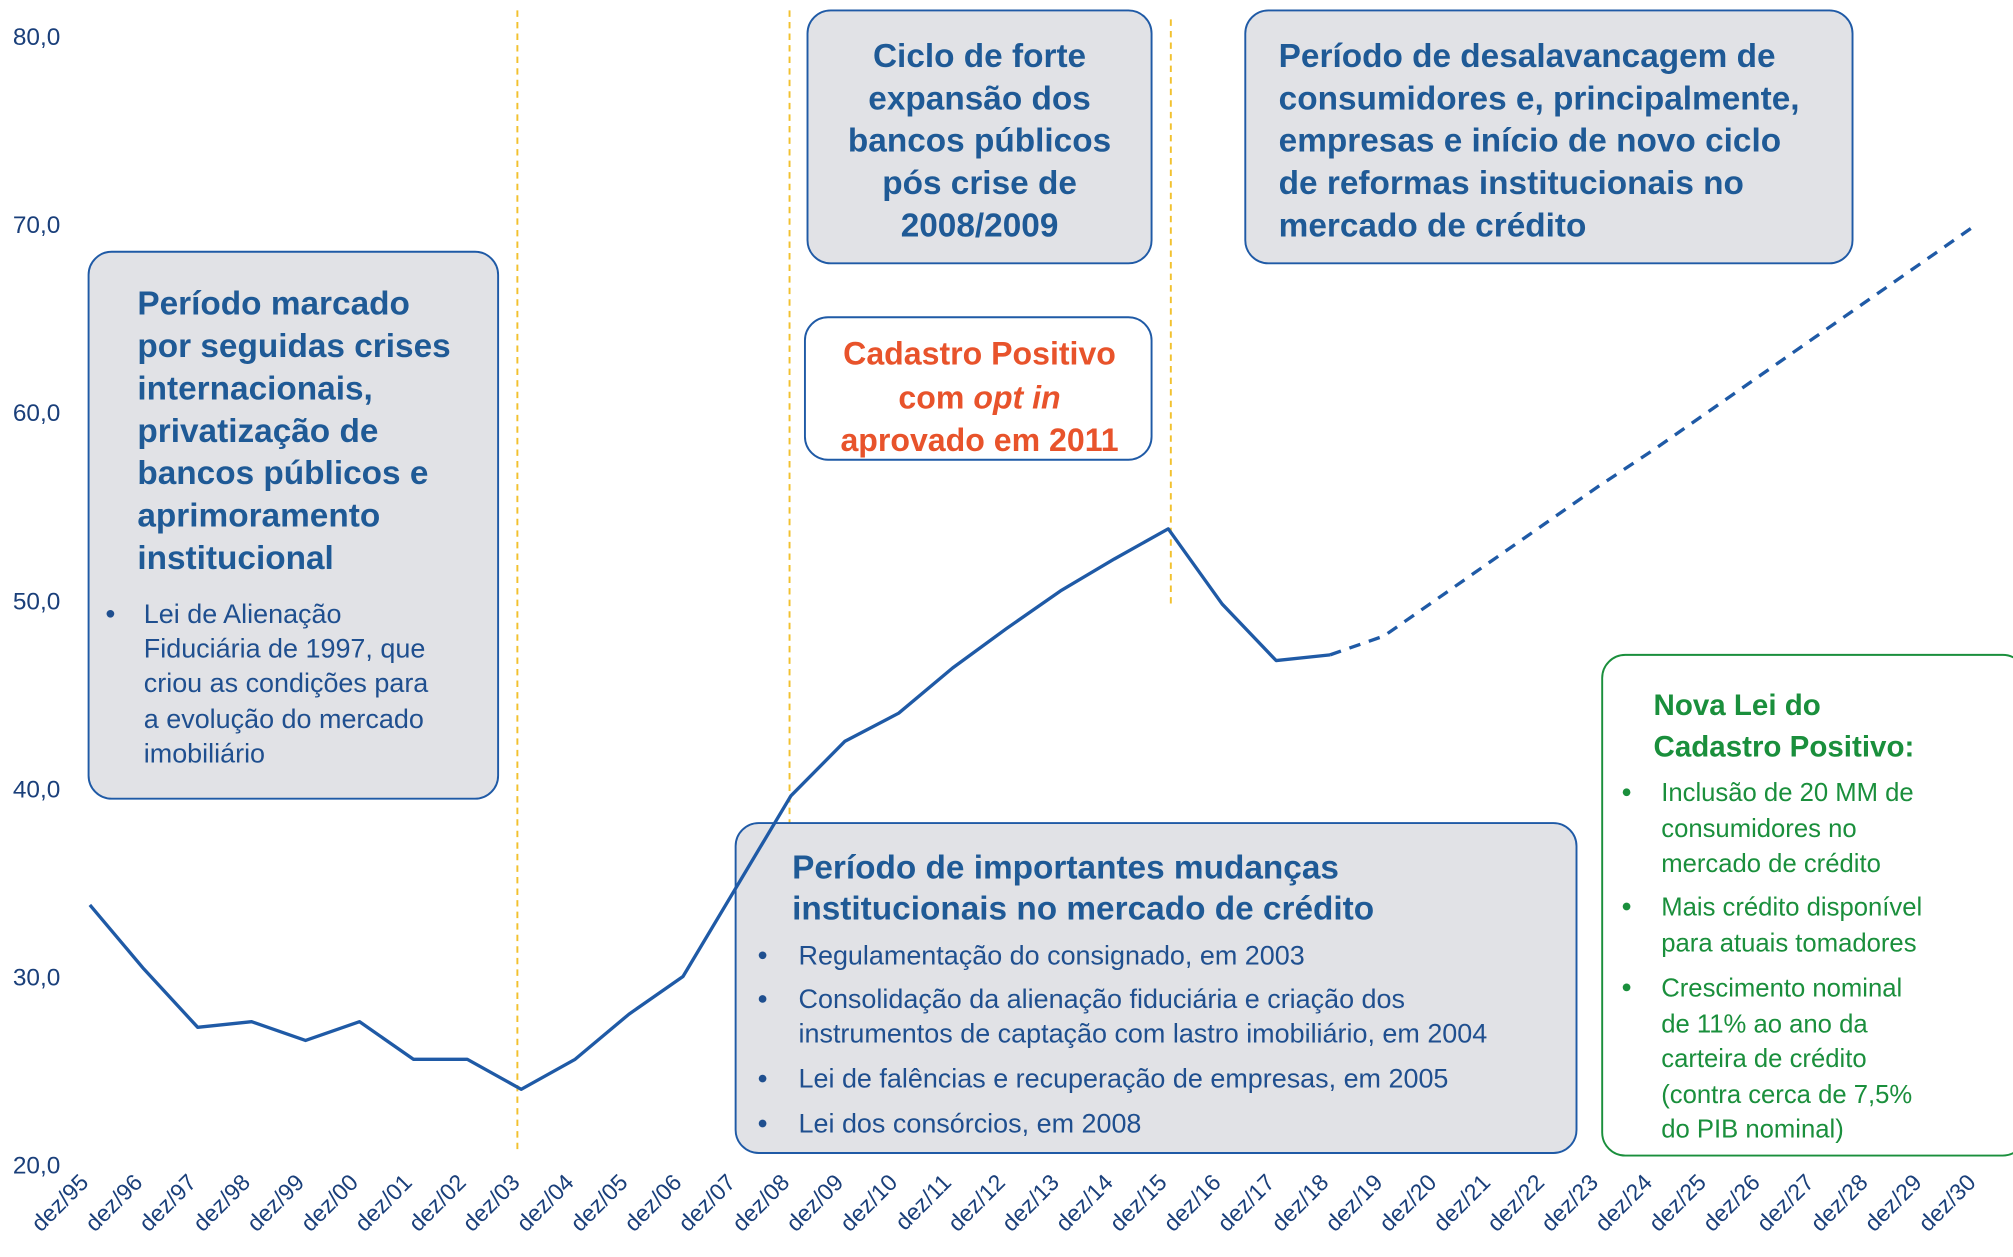 This screenshot has width=2013, height=1257. I want to click on bullet-text: Crescimento nominal, so click(1781, 988).